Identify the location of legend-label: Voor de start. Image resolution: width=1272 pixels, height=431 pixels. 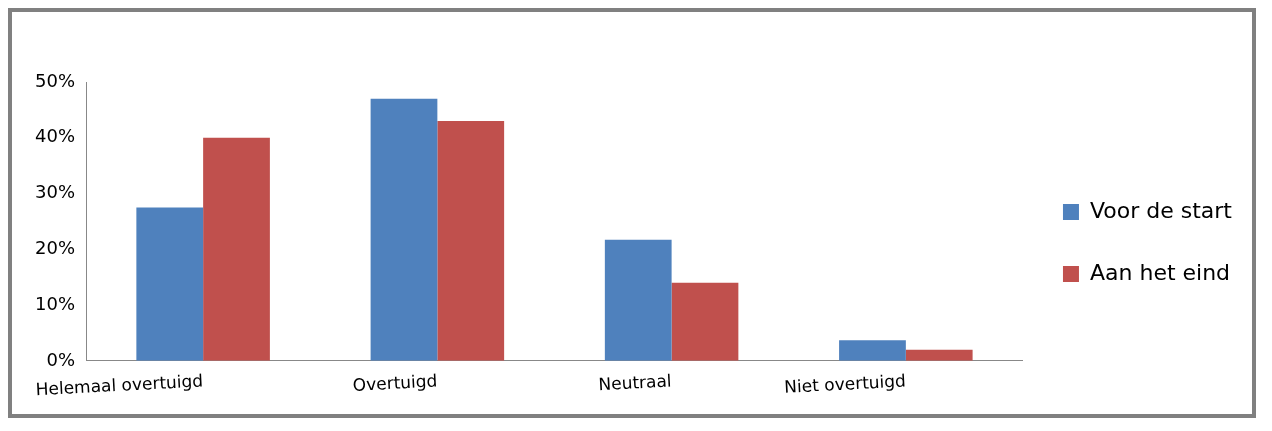
(1161, 210).